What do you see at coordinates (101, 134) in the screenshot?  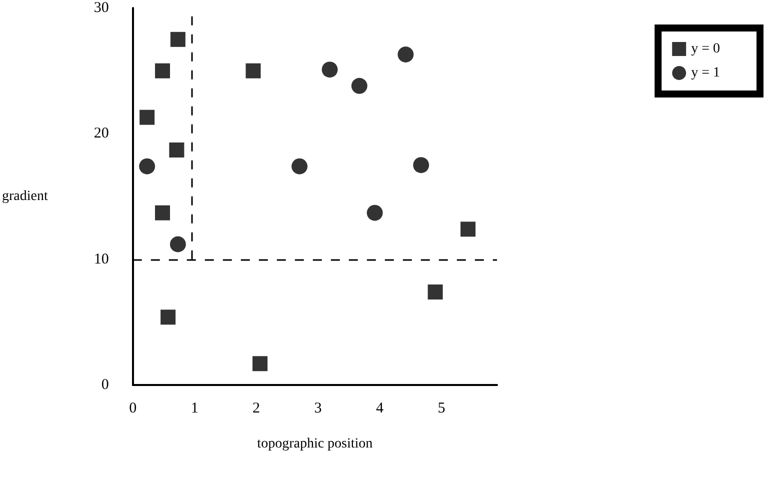 I see `y-tick-label: 20` at bounding box center [101, 134].